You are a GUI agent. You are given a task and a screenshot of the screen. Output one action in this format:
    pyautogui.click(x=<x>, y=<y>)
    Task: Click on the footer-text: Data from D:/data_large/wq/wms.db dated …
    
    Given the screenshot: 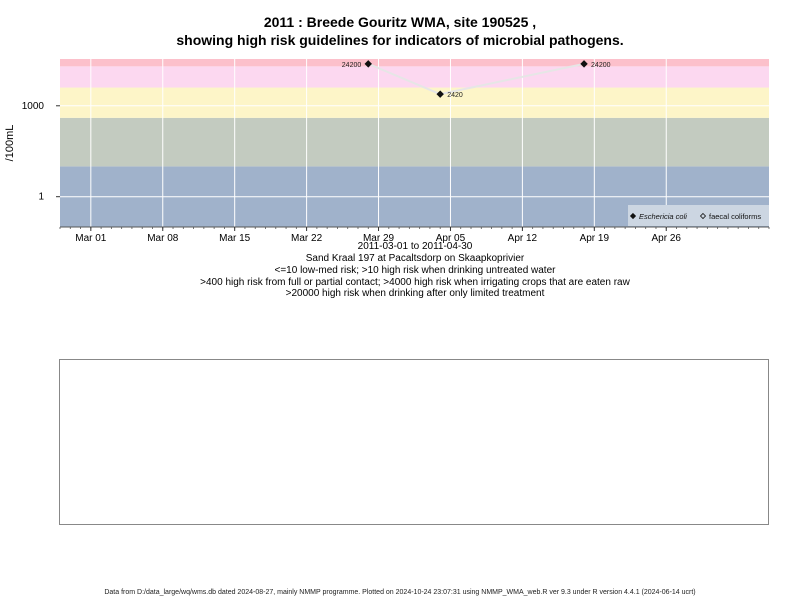 What is the action you would take?
    pyautogui.click(x=400, y=592)
    